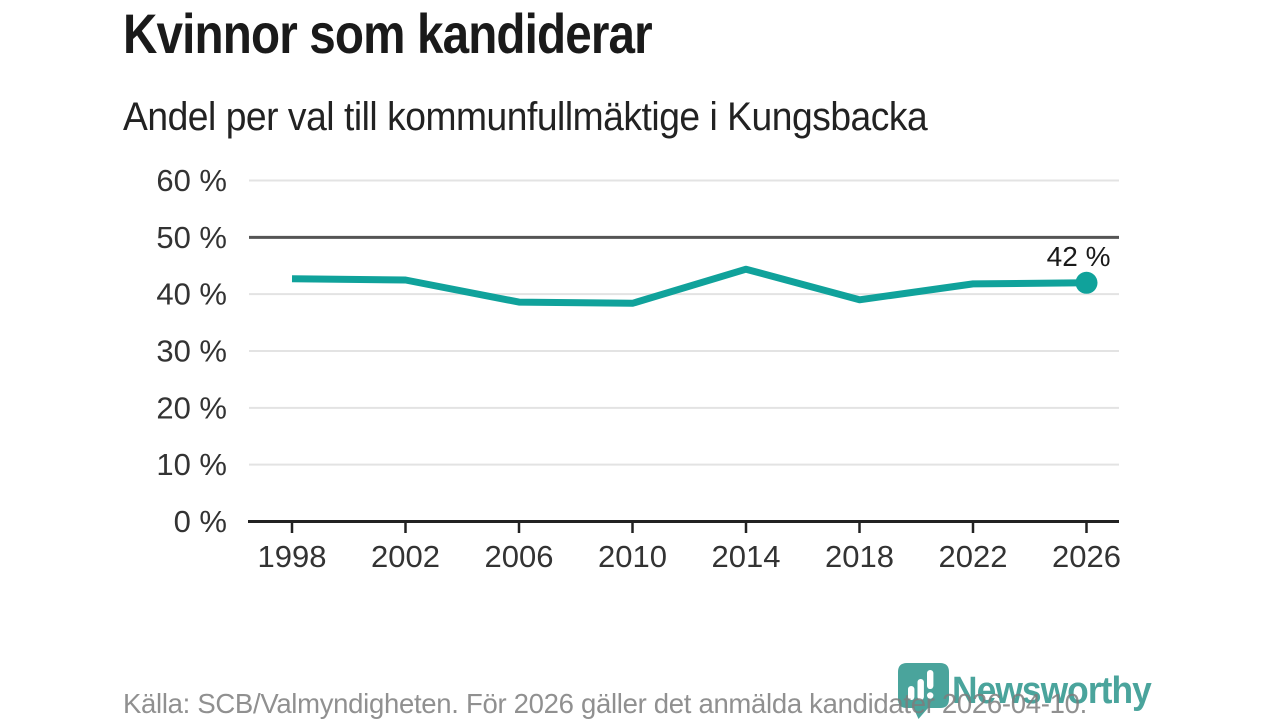 The image size is (1280, 720). What do you see at coordinates (405, 556) in the screenshot?
I see `x-axis-label: 2002` at bounding box center [405, 556].